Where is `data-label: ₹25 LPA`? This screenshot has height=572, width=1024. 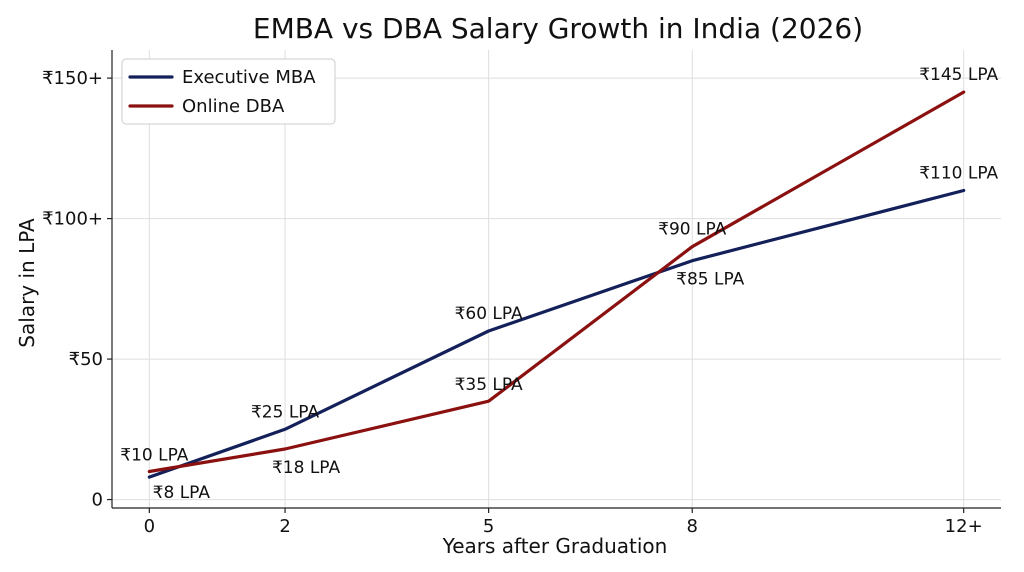 data-label: ₹25 LPA is located at coordinates (285, 412).